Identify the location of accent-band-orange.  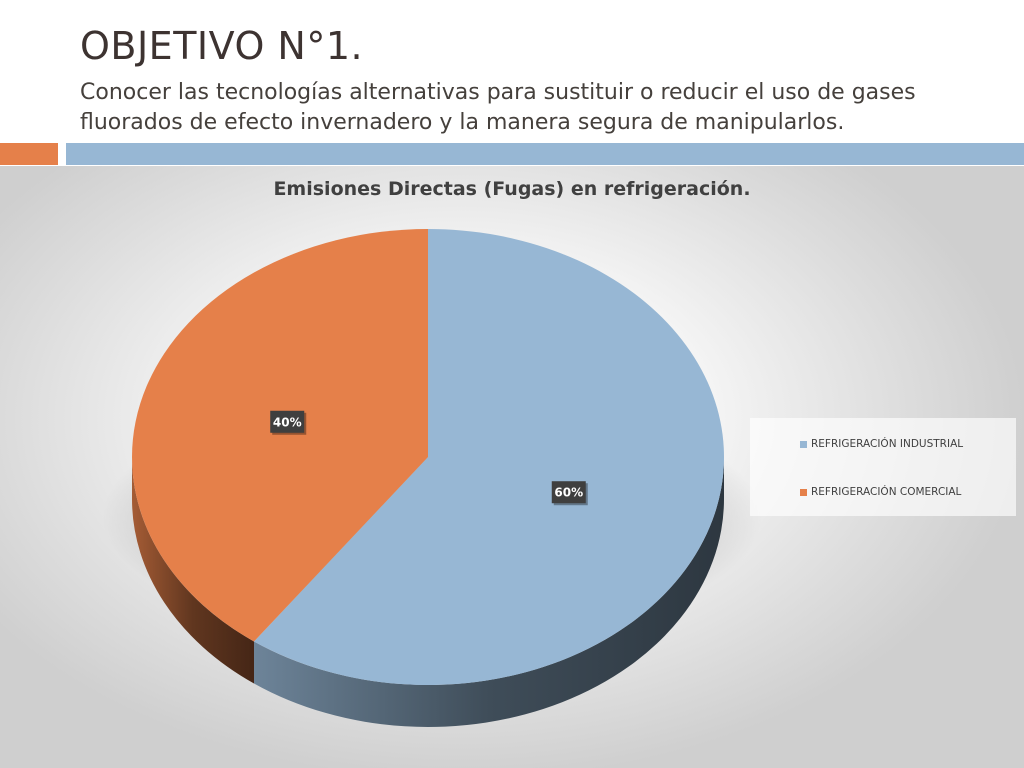
(29, 154).